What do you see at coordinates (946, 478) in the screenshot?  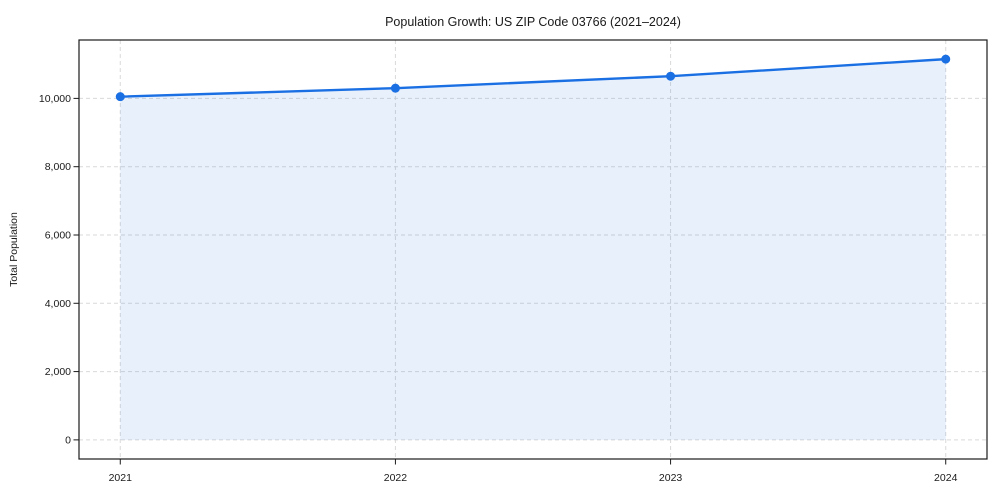 I see `x-tick-label: 2024` at bounding box center [946, 478].